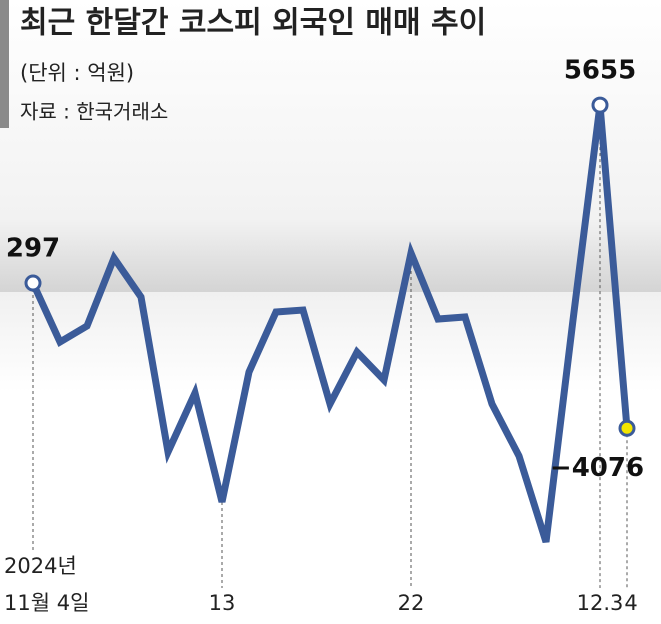  Describe the element at coordinates (4, 64) in the screenshot. I see `title-bar` at that location.